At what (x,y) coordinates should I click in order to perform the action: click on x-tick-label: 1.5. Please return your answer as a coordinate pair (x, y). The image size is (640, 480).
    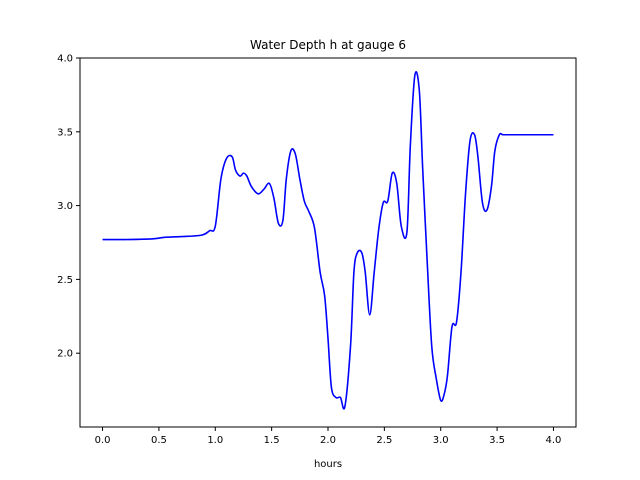
    Looking at the image, I should click on (272, 440).